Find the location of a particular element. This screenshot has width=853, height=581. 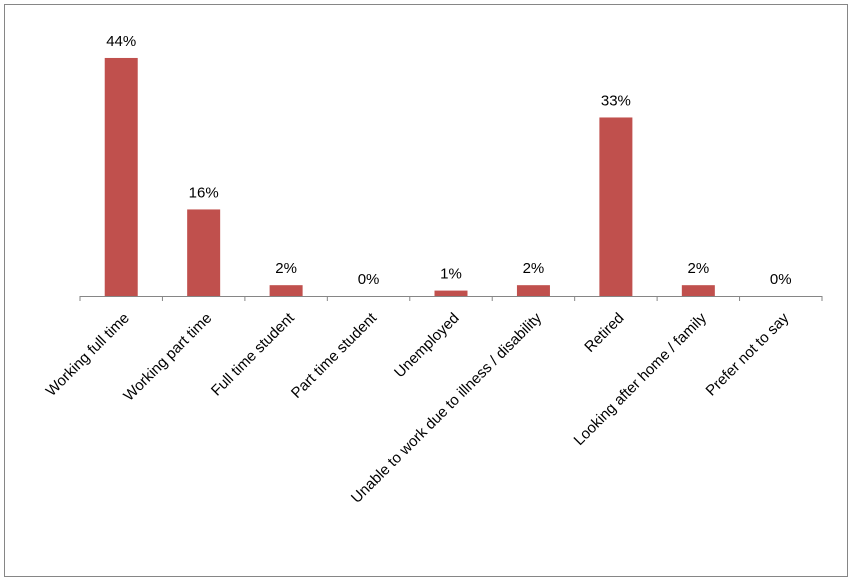

value-label: 1% is located at coordinates (451, 274).